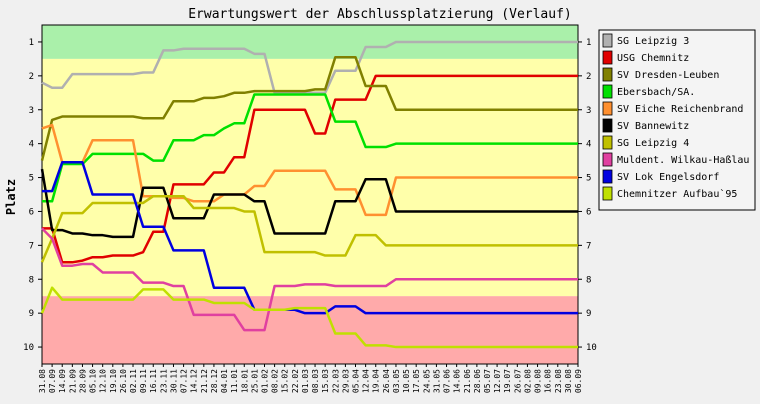  Describe the element at coordinates (295, 381) in the screenshot. I see `x-tick-label: 22.02` at that location.